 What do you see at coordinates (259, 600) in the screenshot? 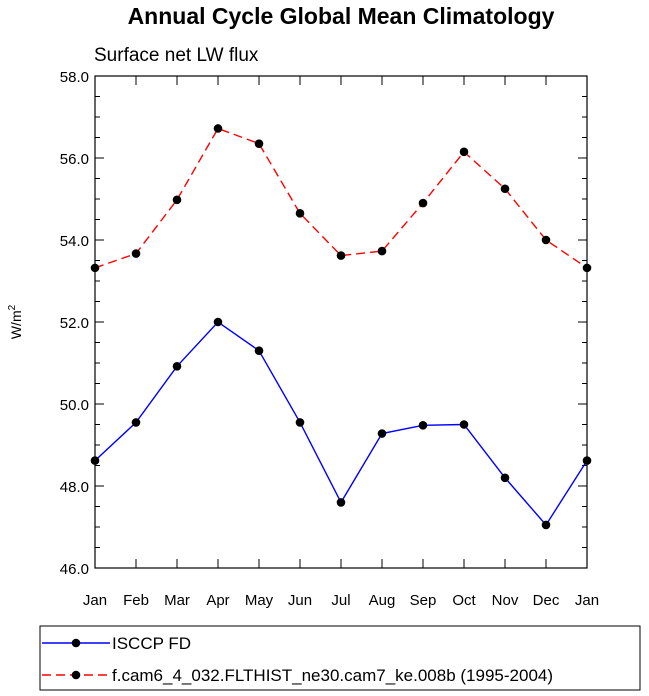
I see `x-tick-label: May` at bounding box center [259, 600].